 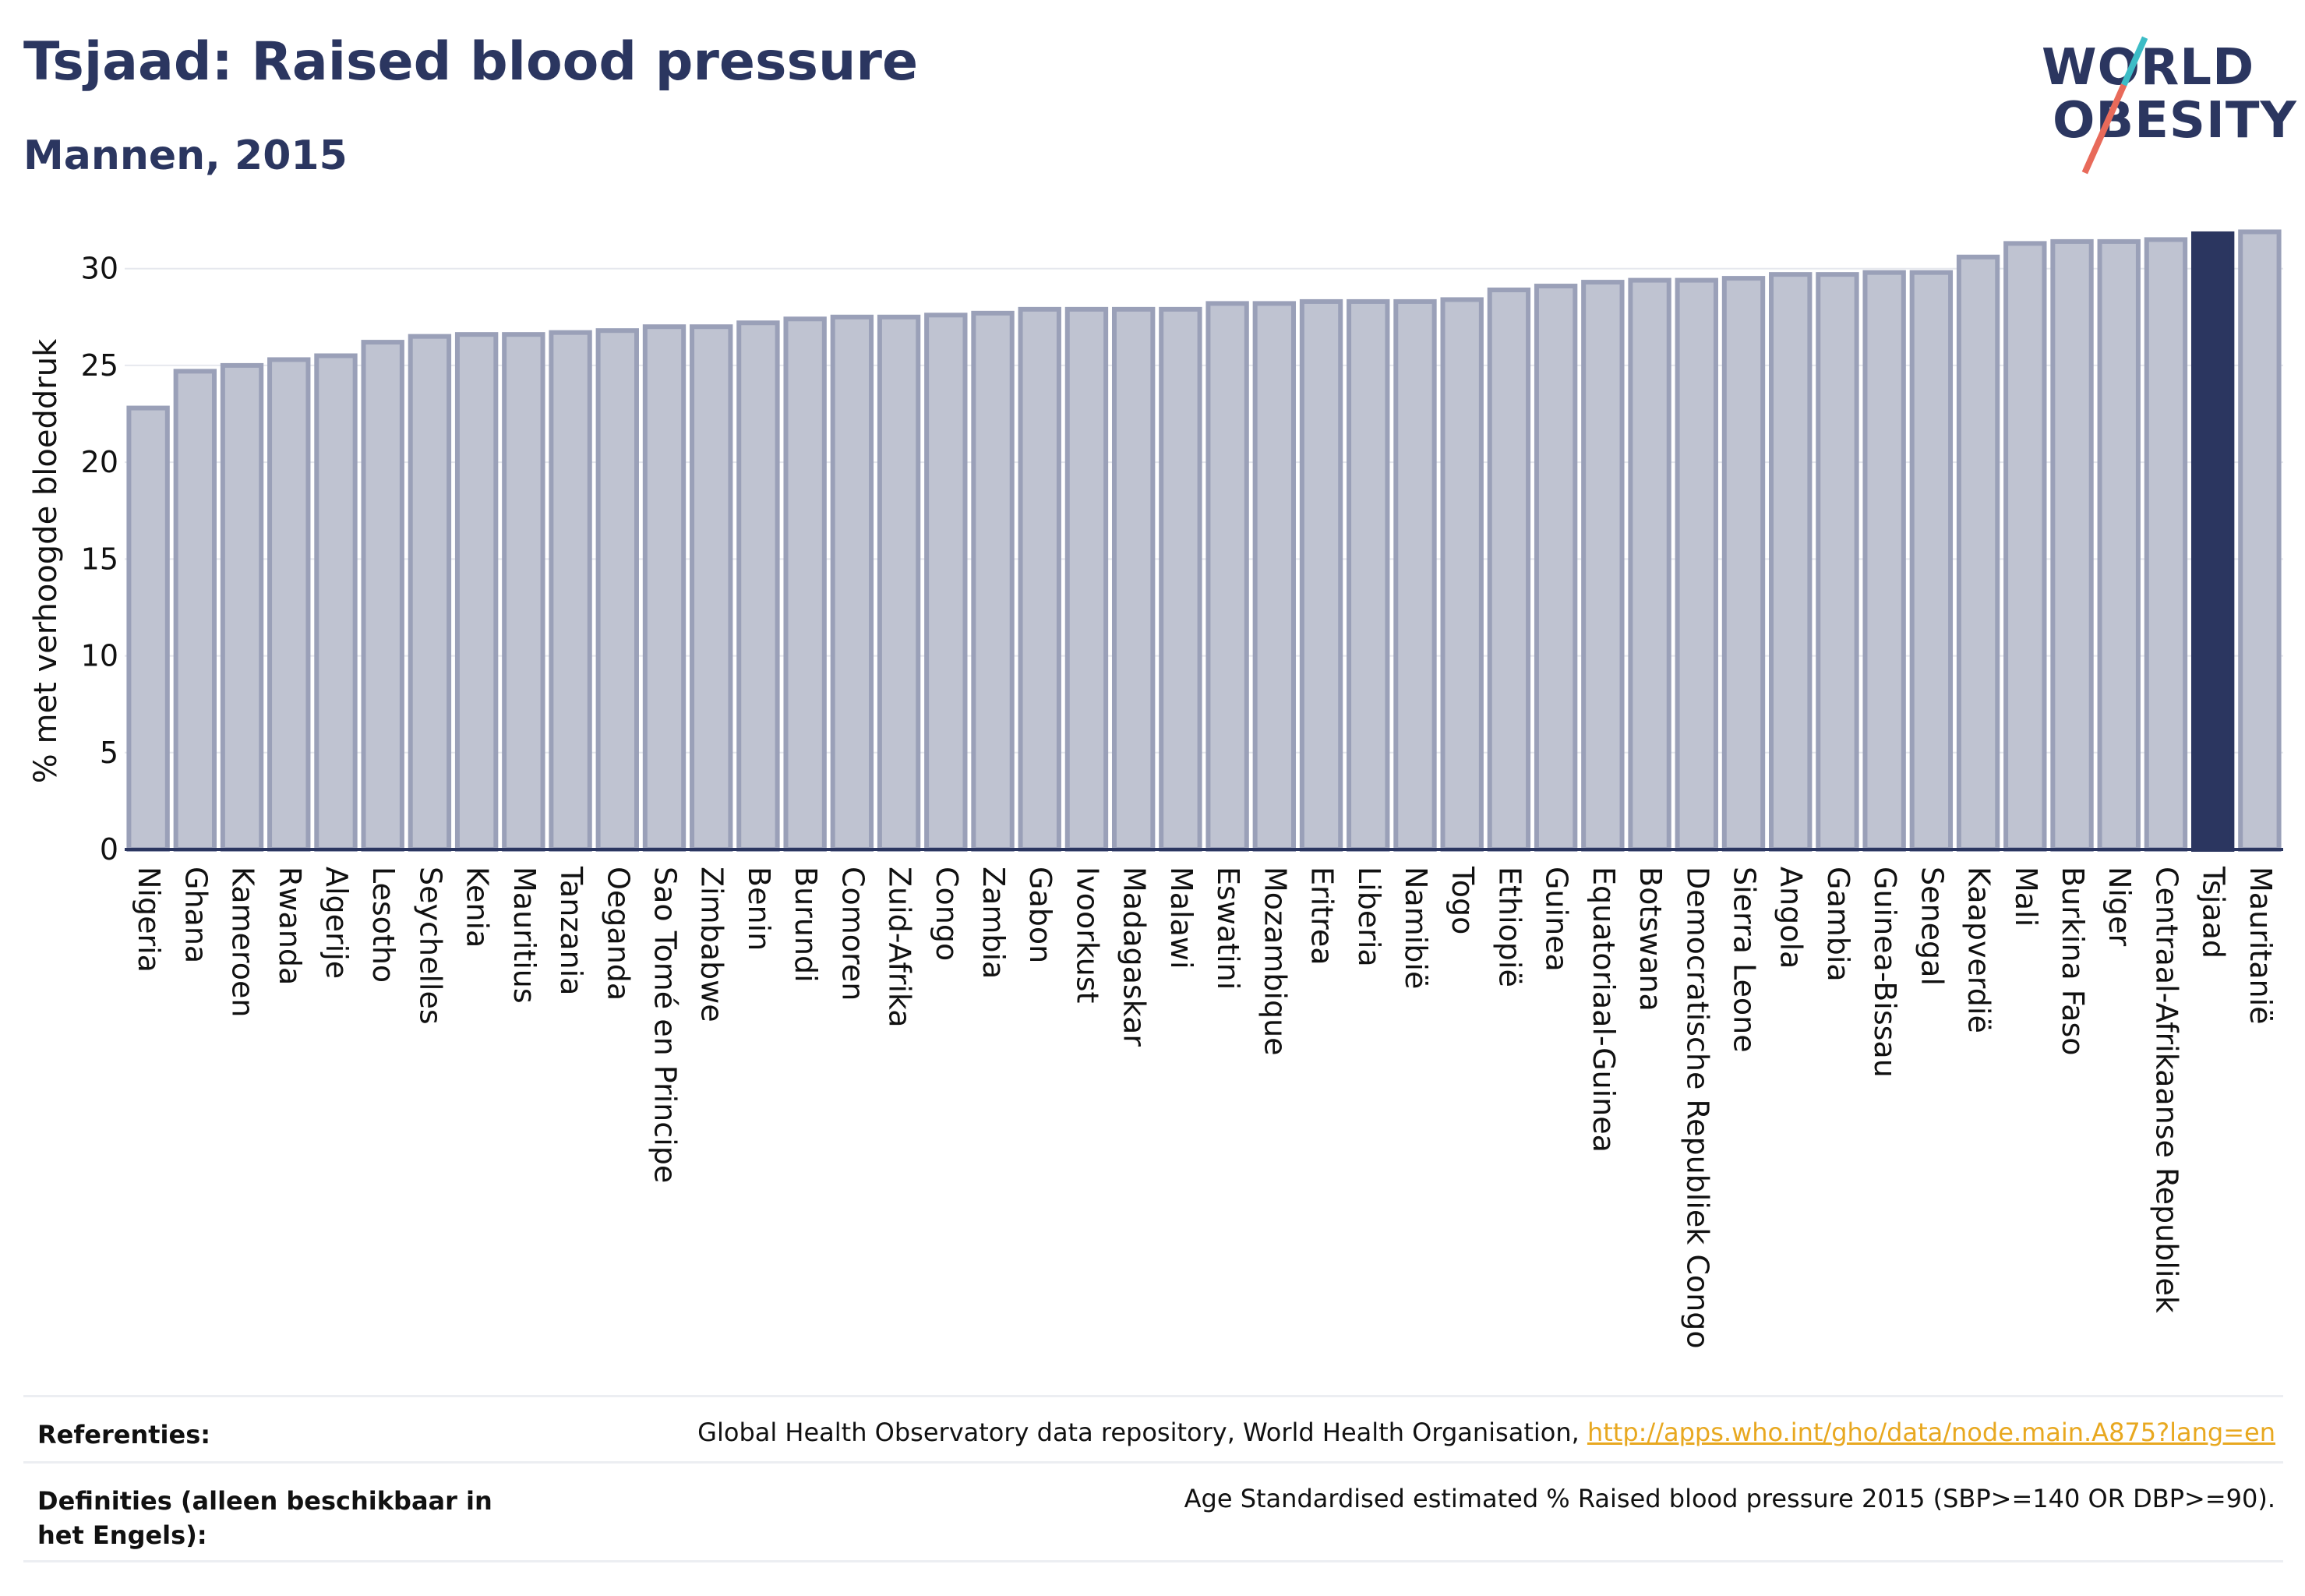 What do you see at coordinates (1604, 1010) in the screenshot?
I see `x-tick-label: Equatoriaal-Guinea` at bounding box center [1604, 1010].